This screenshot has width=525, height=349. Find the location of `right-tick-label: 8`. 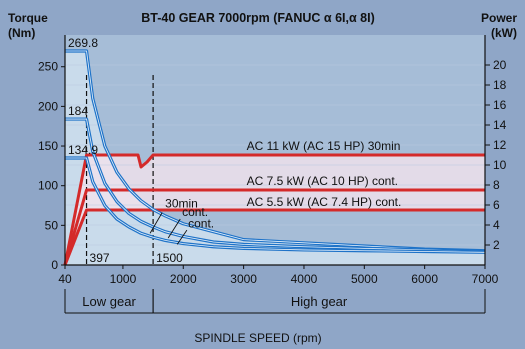

right-tick-label: 8 is located at coordinates (496, 185).